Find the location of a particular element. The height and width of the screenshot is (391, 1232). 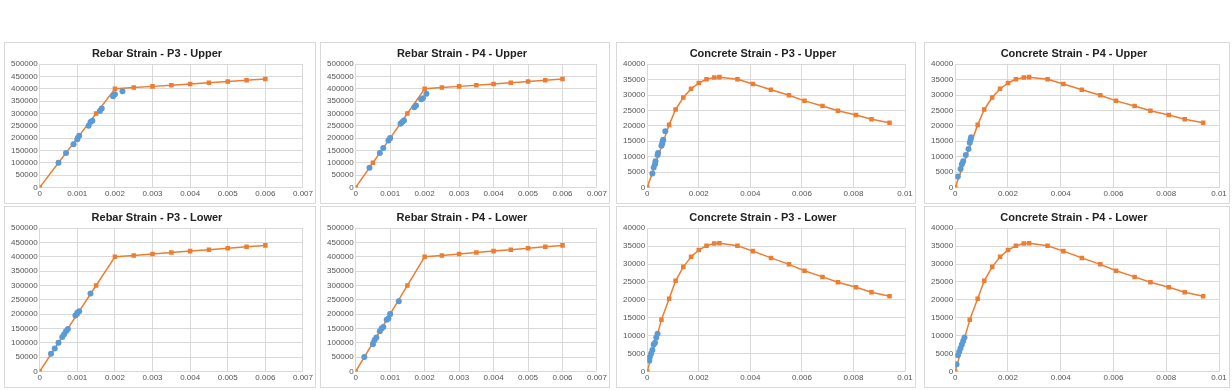

chart-title: Concrete Strain - P3 - Lower is located at coordinates (763, 216).